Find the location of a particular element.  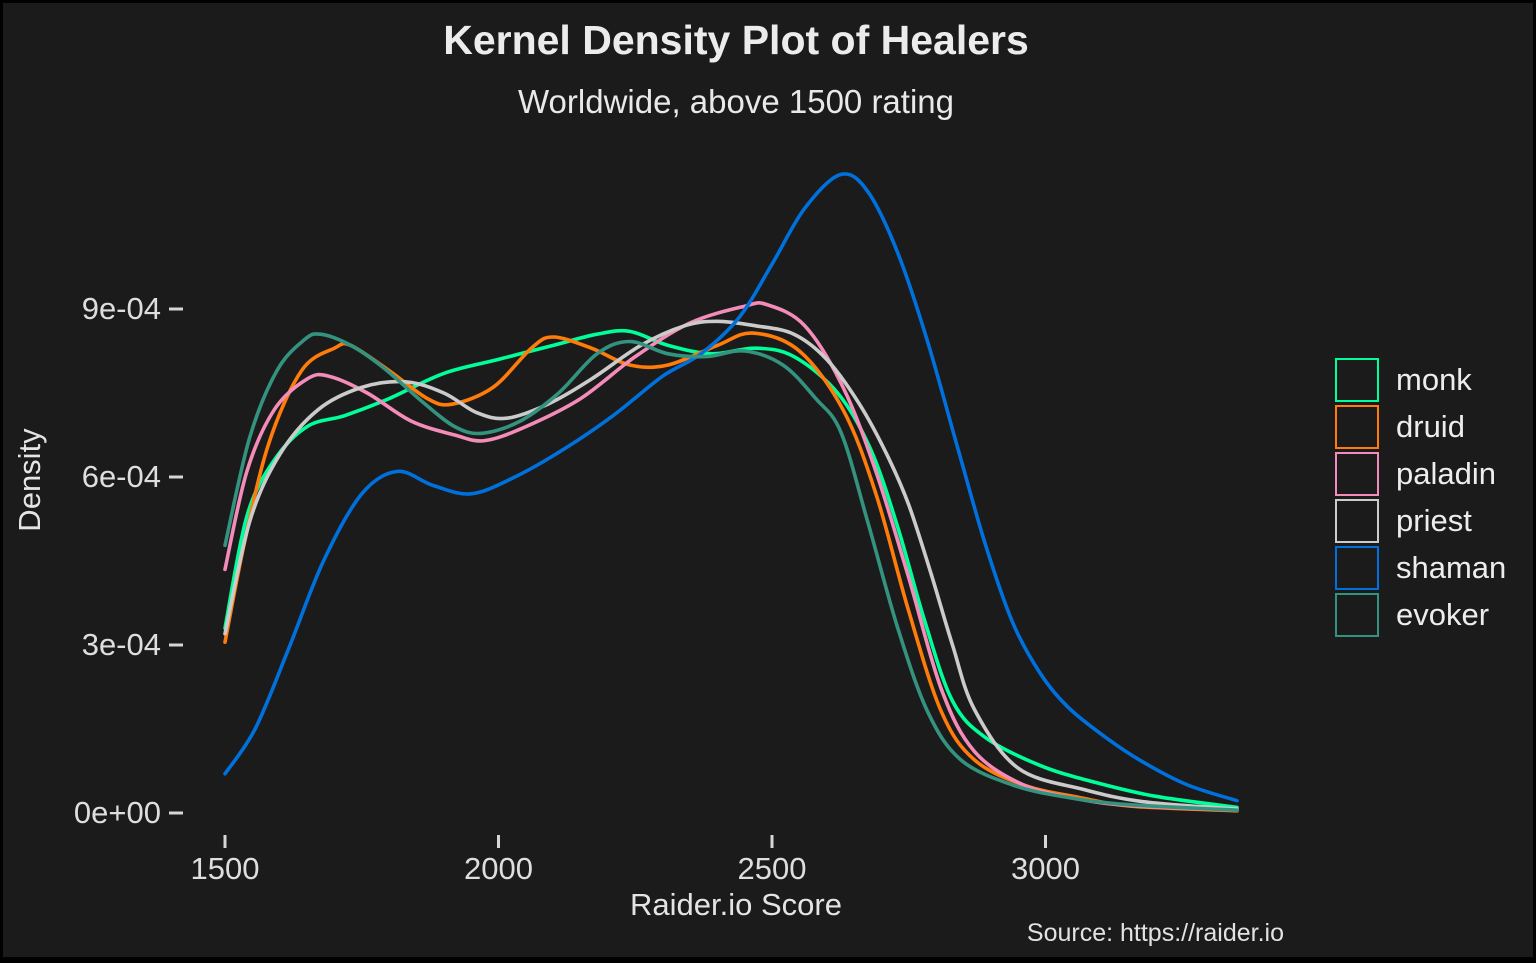

source-caption: Source: https://raider.io is located at coordinates (1155, 933).